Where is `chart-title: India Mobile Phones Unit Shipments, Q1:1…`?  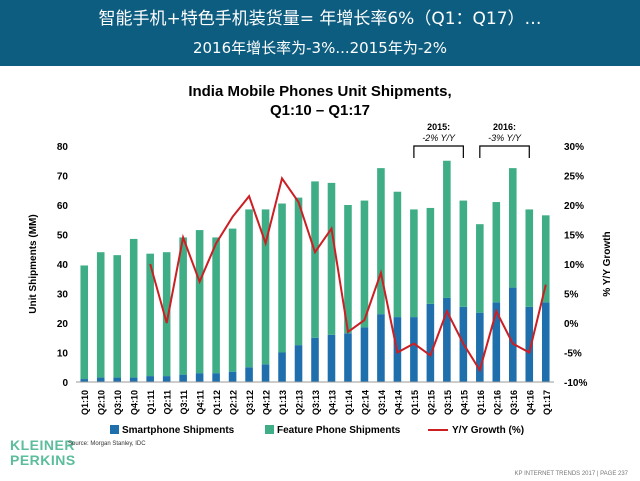 chart-title: India Mobile Phones Unit Shipments, Q1:1… is located at coordinates (320, 101).